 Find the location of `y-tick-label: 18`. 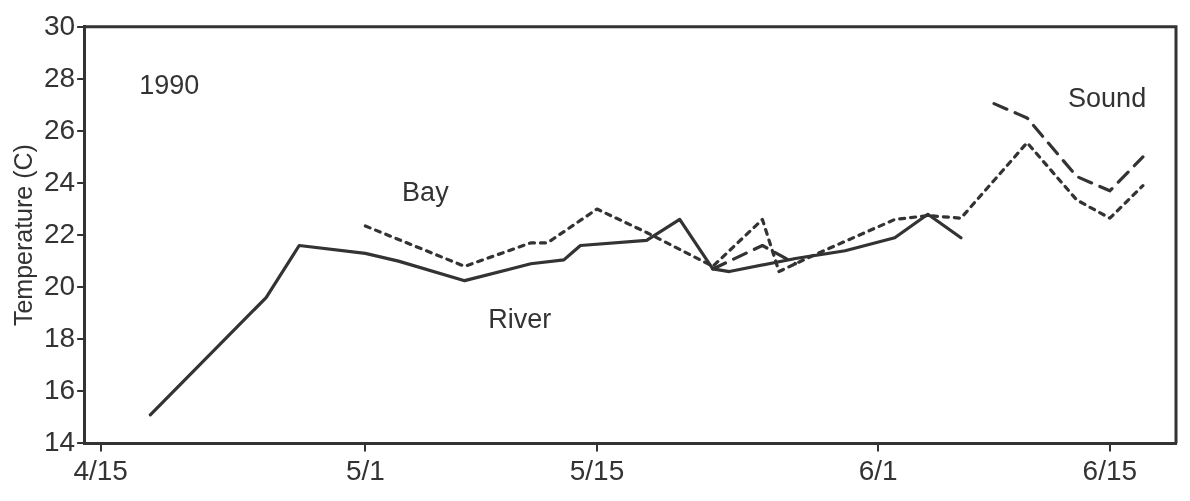

y-tick-label: 18 is located at coordinates (59, 337).